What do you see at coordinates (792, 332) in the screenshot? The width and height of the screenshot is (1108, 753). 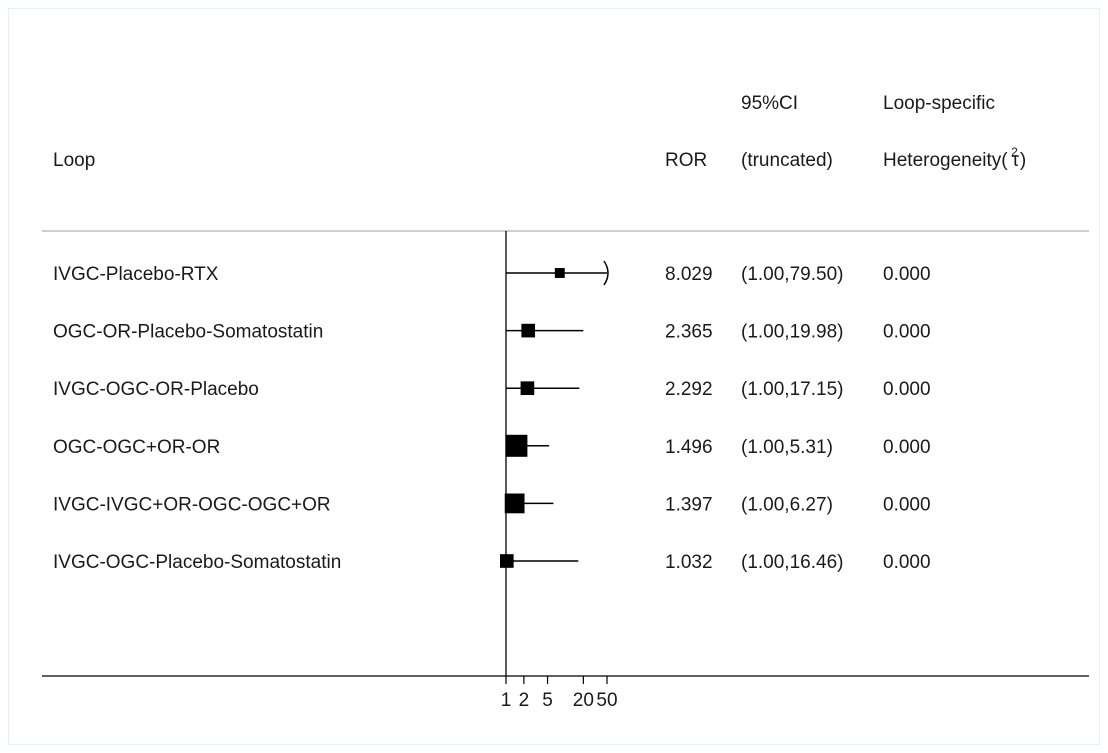 I see `ci-value: (1.00,19.98)` at bounding box center [792, 332].